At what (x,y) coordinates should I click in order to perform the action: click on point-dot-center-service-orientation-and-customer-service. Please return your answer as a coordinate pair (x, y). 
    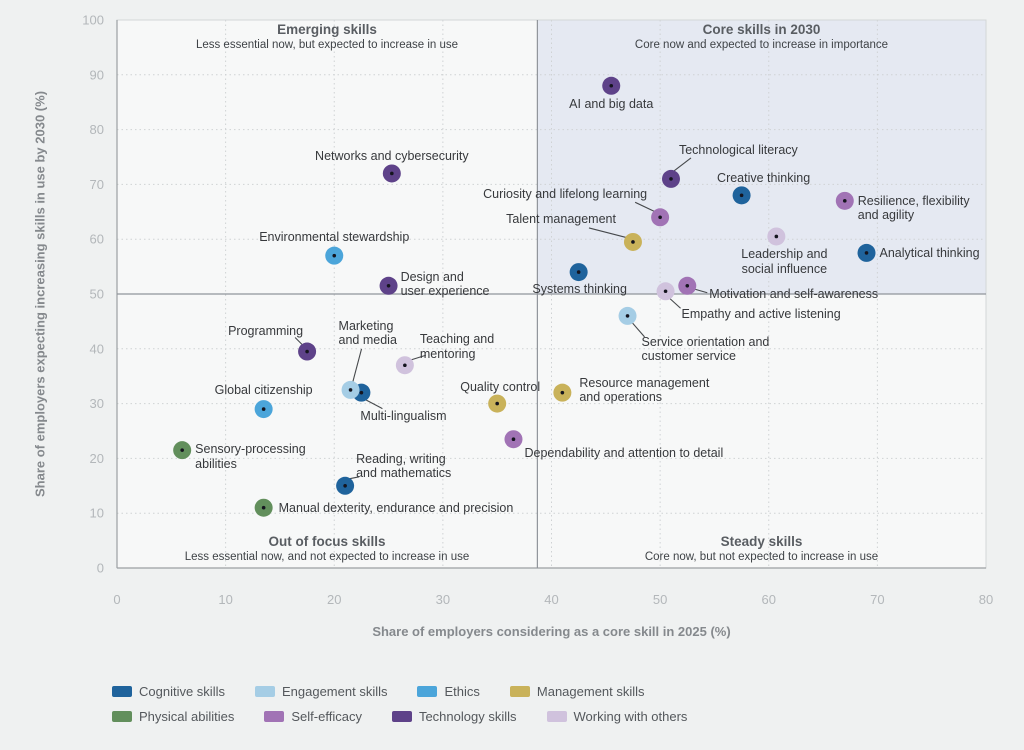
    Looking at the image, I should click on (627, 316).